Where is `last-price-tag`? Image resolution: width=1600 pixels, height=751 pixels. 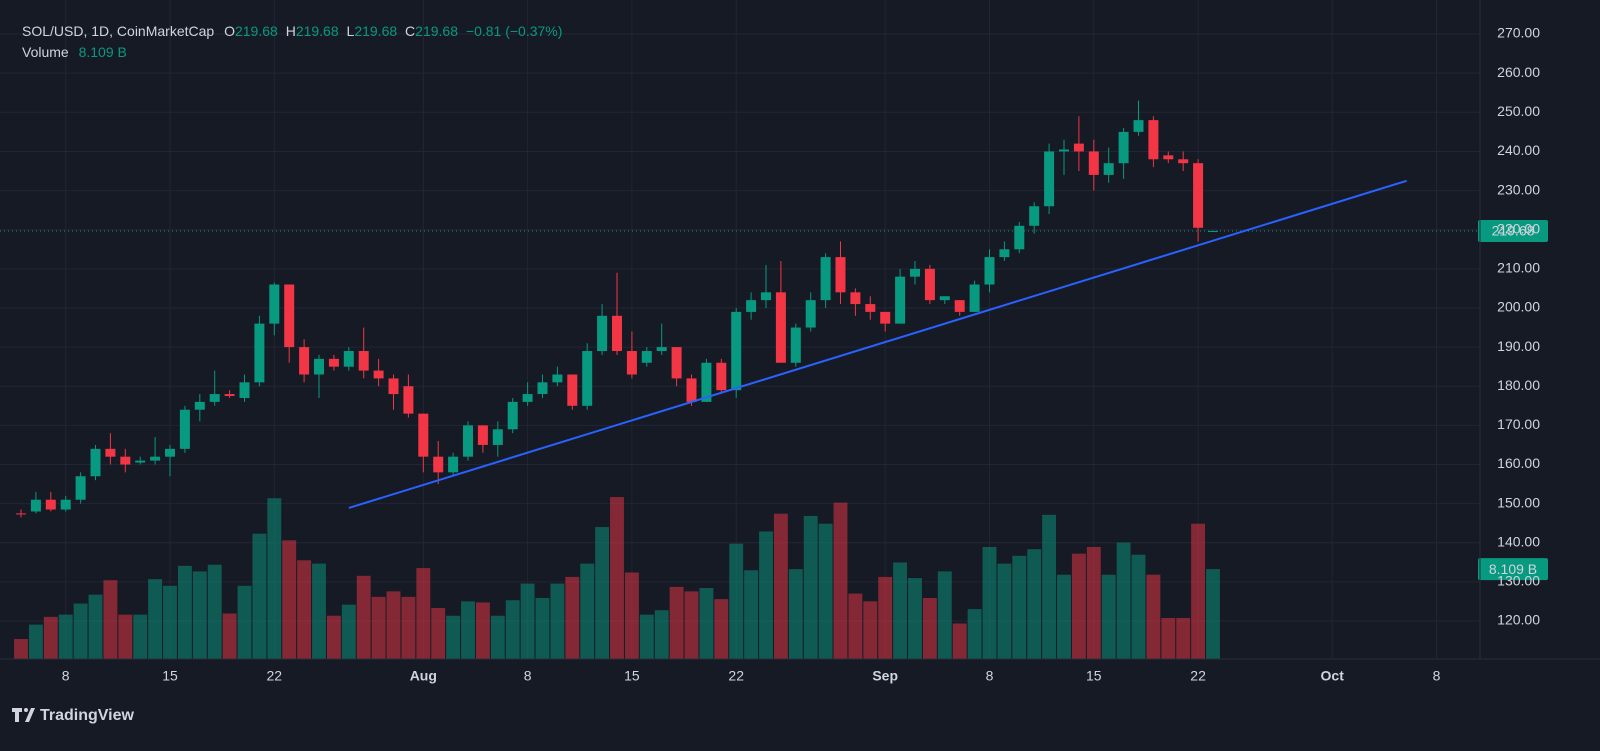 last-price-tag is located at coordinates (1513, 230).